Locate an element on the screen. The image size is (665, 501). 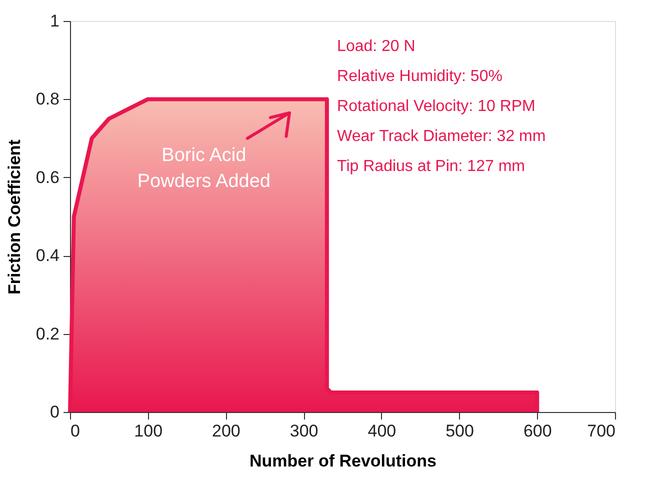
annotation: Load: 20 N is located at coordinates (376, 46).